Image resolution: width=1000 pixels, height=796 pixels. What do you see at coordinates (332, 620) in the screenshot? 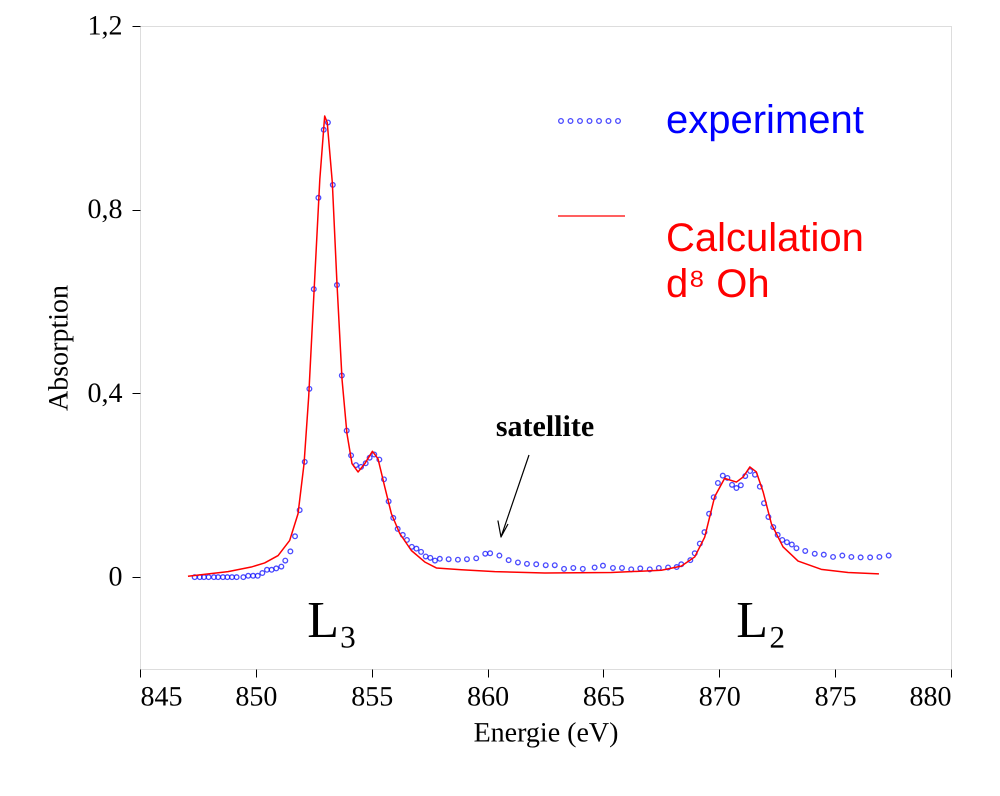
I see `annotation: L₃` at bounding box center [332, 620].